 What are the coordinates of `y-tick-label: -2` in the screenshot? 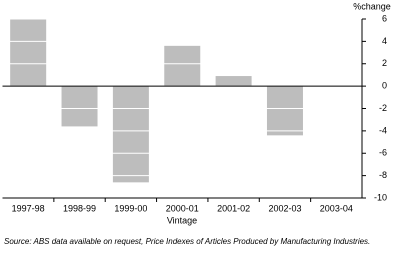 It's located at (383, 108).